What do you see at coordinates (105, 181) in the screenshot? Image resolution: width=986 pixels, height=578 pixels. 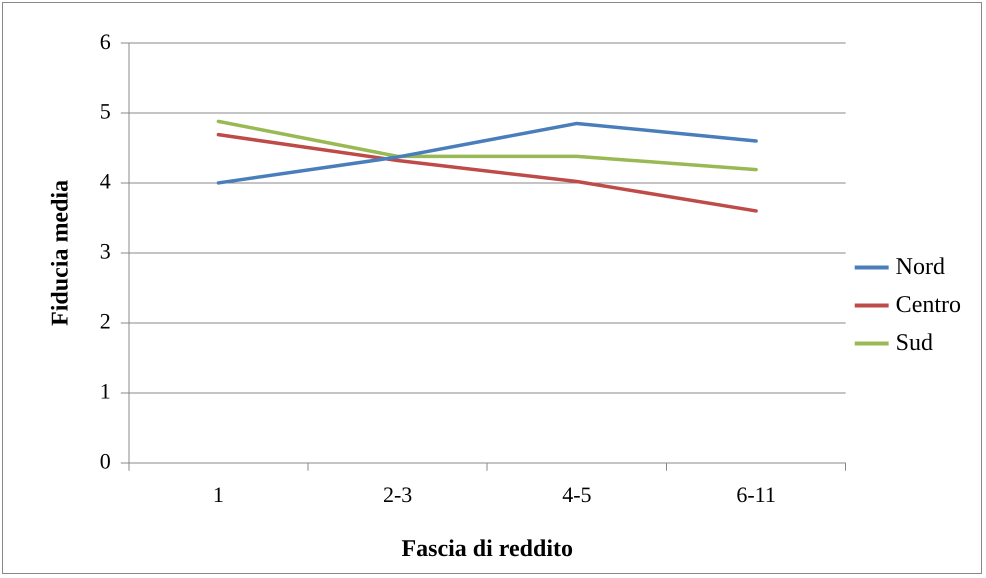 I see `y-tick-label: 4` at bounding box center [105, 181].